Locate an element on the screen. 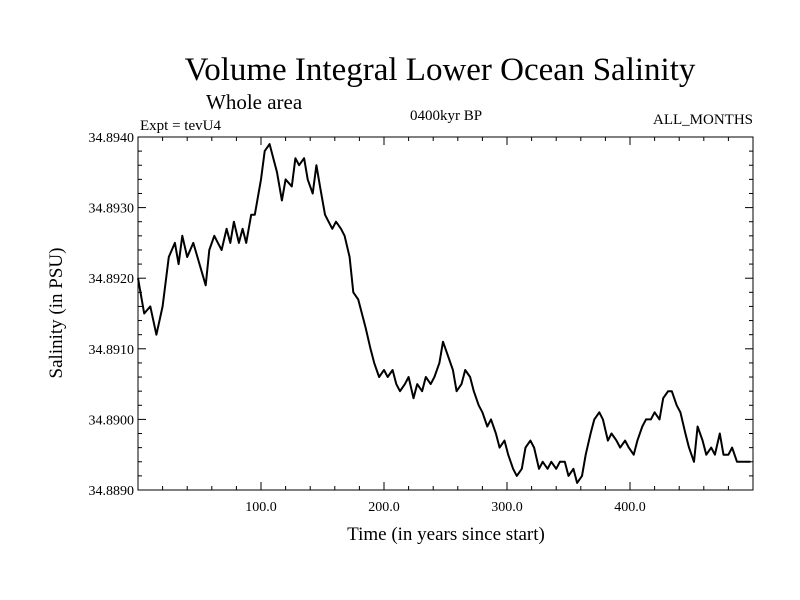 This screenshot has width=800, height=600. y-tick-label: 34.8920 is located at coordinates (112, 279).